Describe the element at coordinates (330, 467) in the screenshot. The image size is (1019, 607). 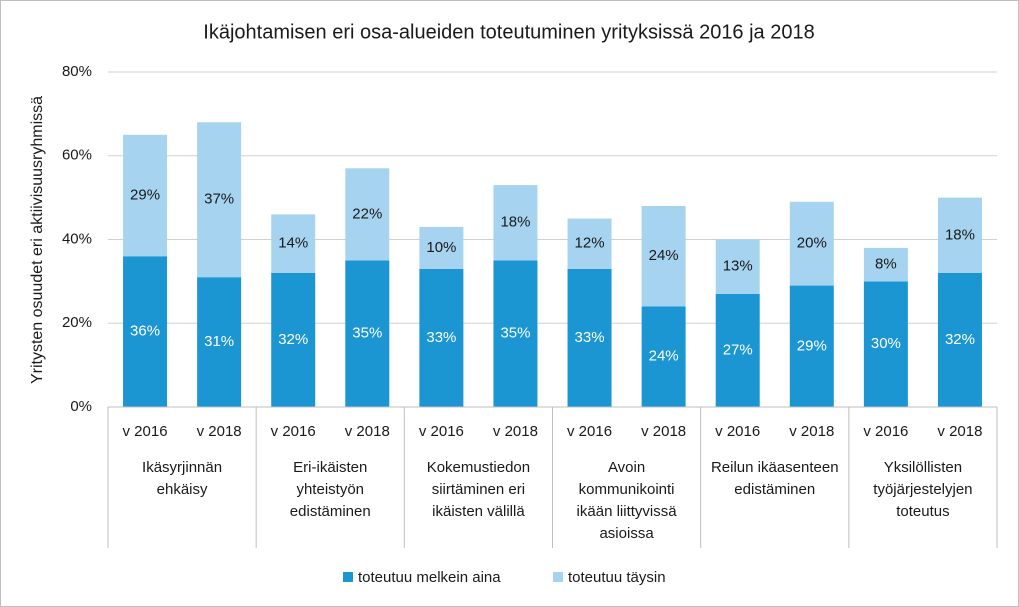
I see `group-label: Eri-ikäisten` at that location.